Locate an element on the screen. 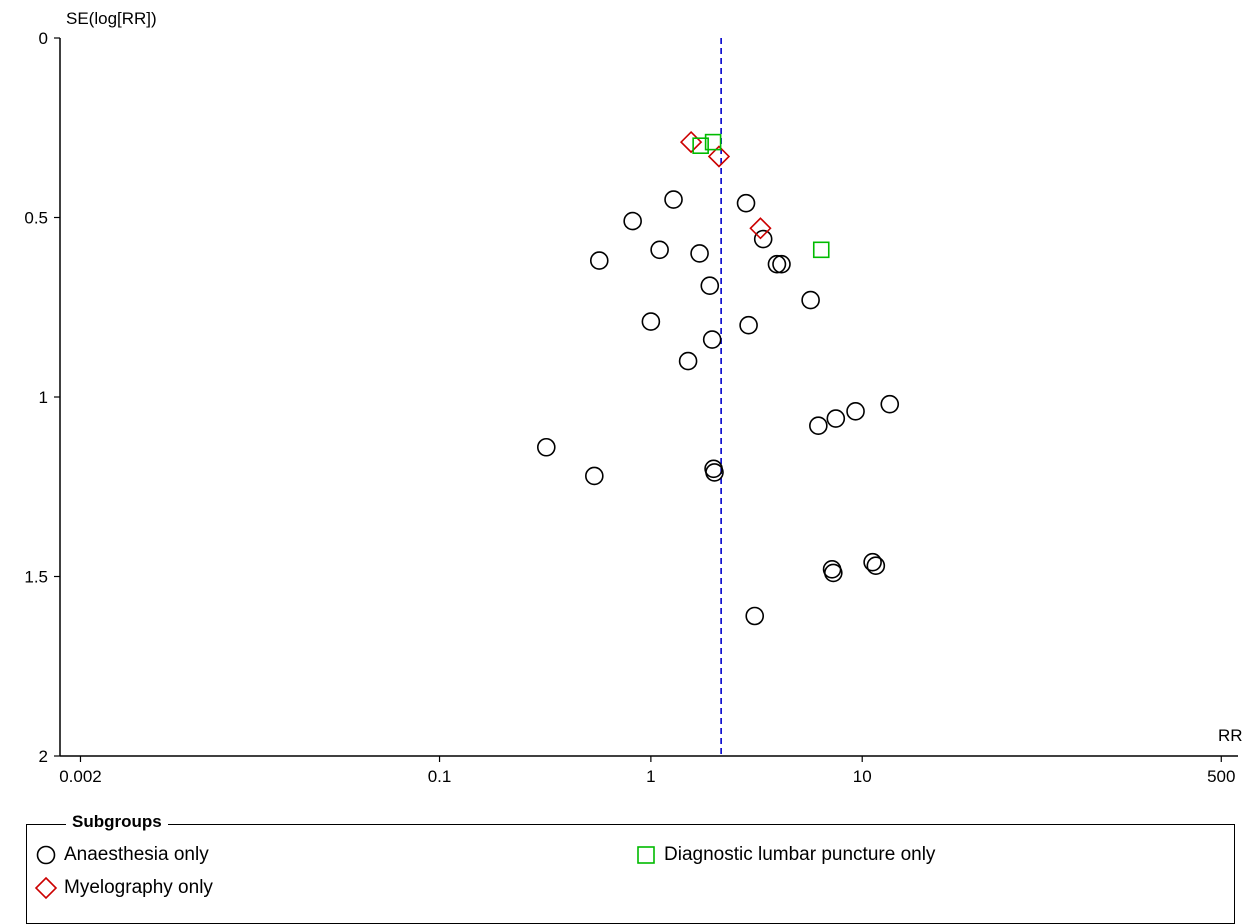 This screenshot has width=1253, height=924. diamond-marker-icon is located at coordinates (46, 888).